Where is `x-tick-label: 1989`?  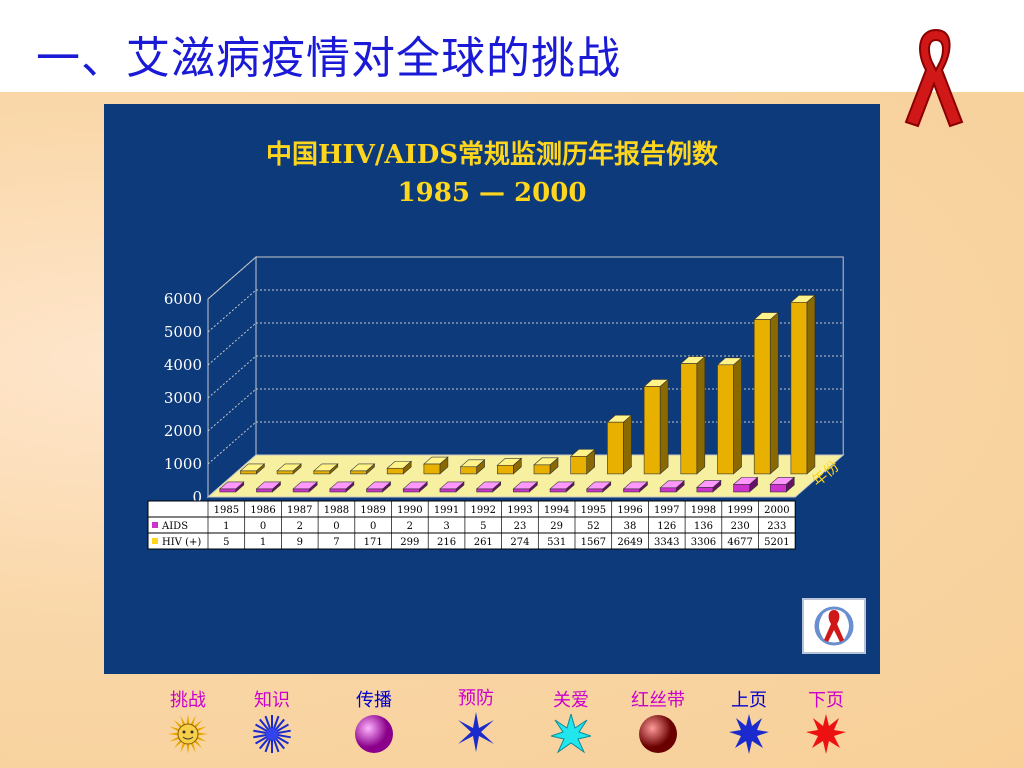
x-tick-label: 1989 is located at coordinates (372, 510).